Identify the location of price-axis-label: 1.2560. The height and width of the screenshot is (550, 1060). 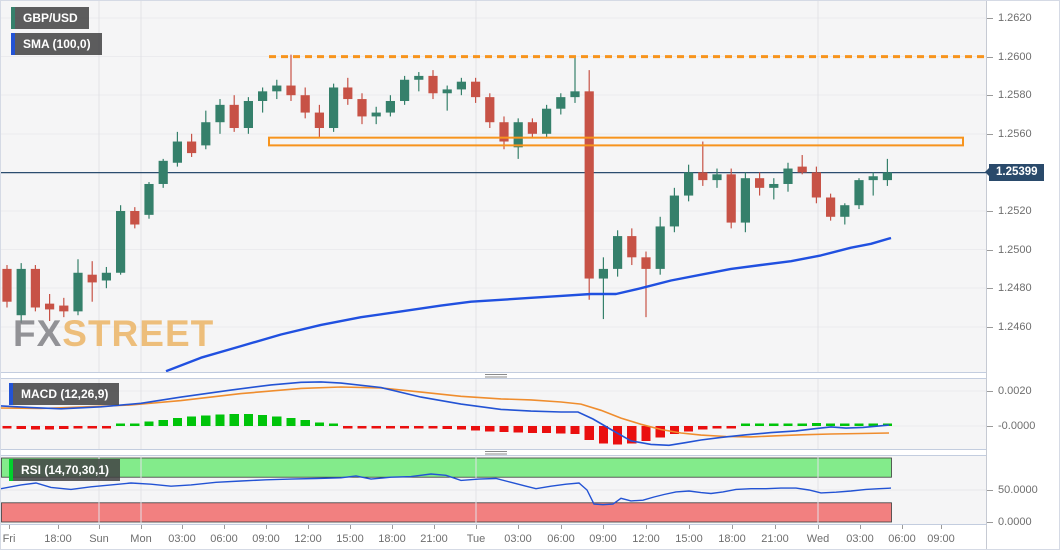
(1015, 133).